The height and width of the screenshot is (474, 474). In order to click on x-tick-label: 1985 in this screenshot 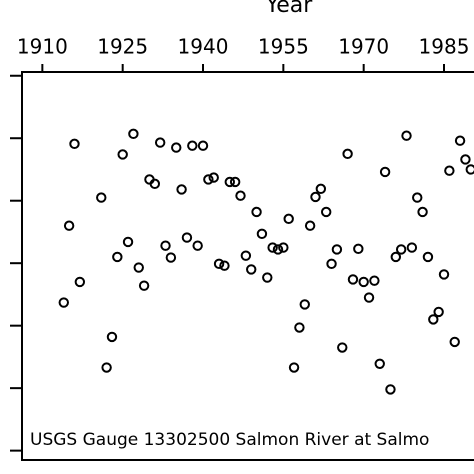, I will do `click(444, 47)`.